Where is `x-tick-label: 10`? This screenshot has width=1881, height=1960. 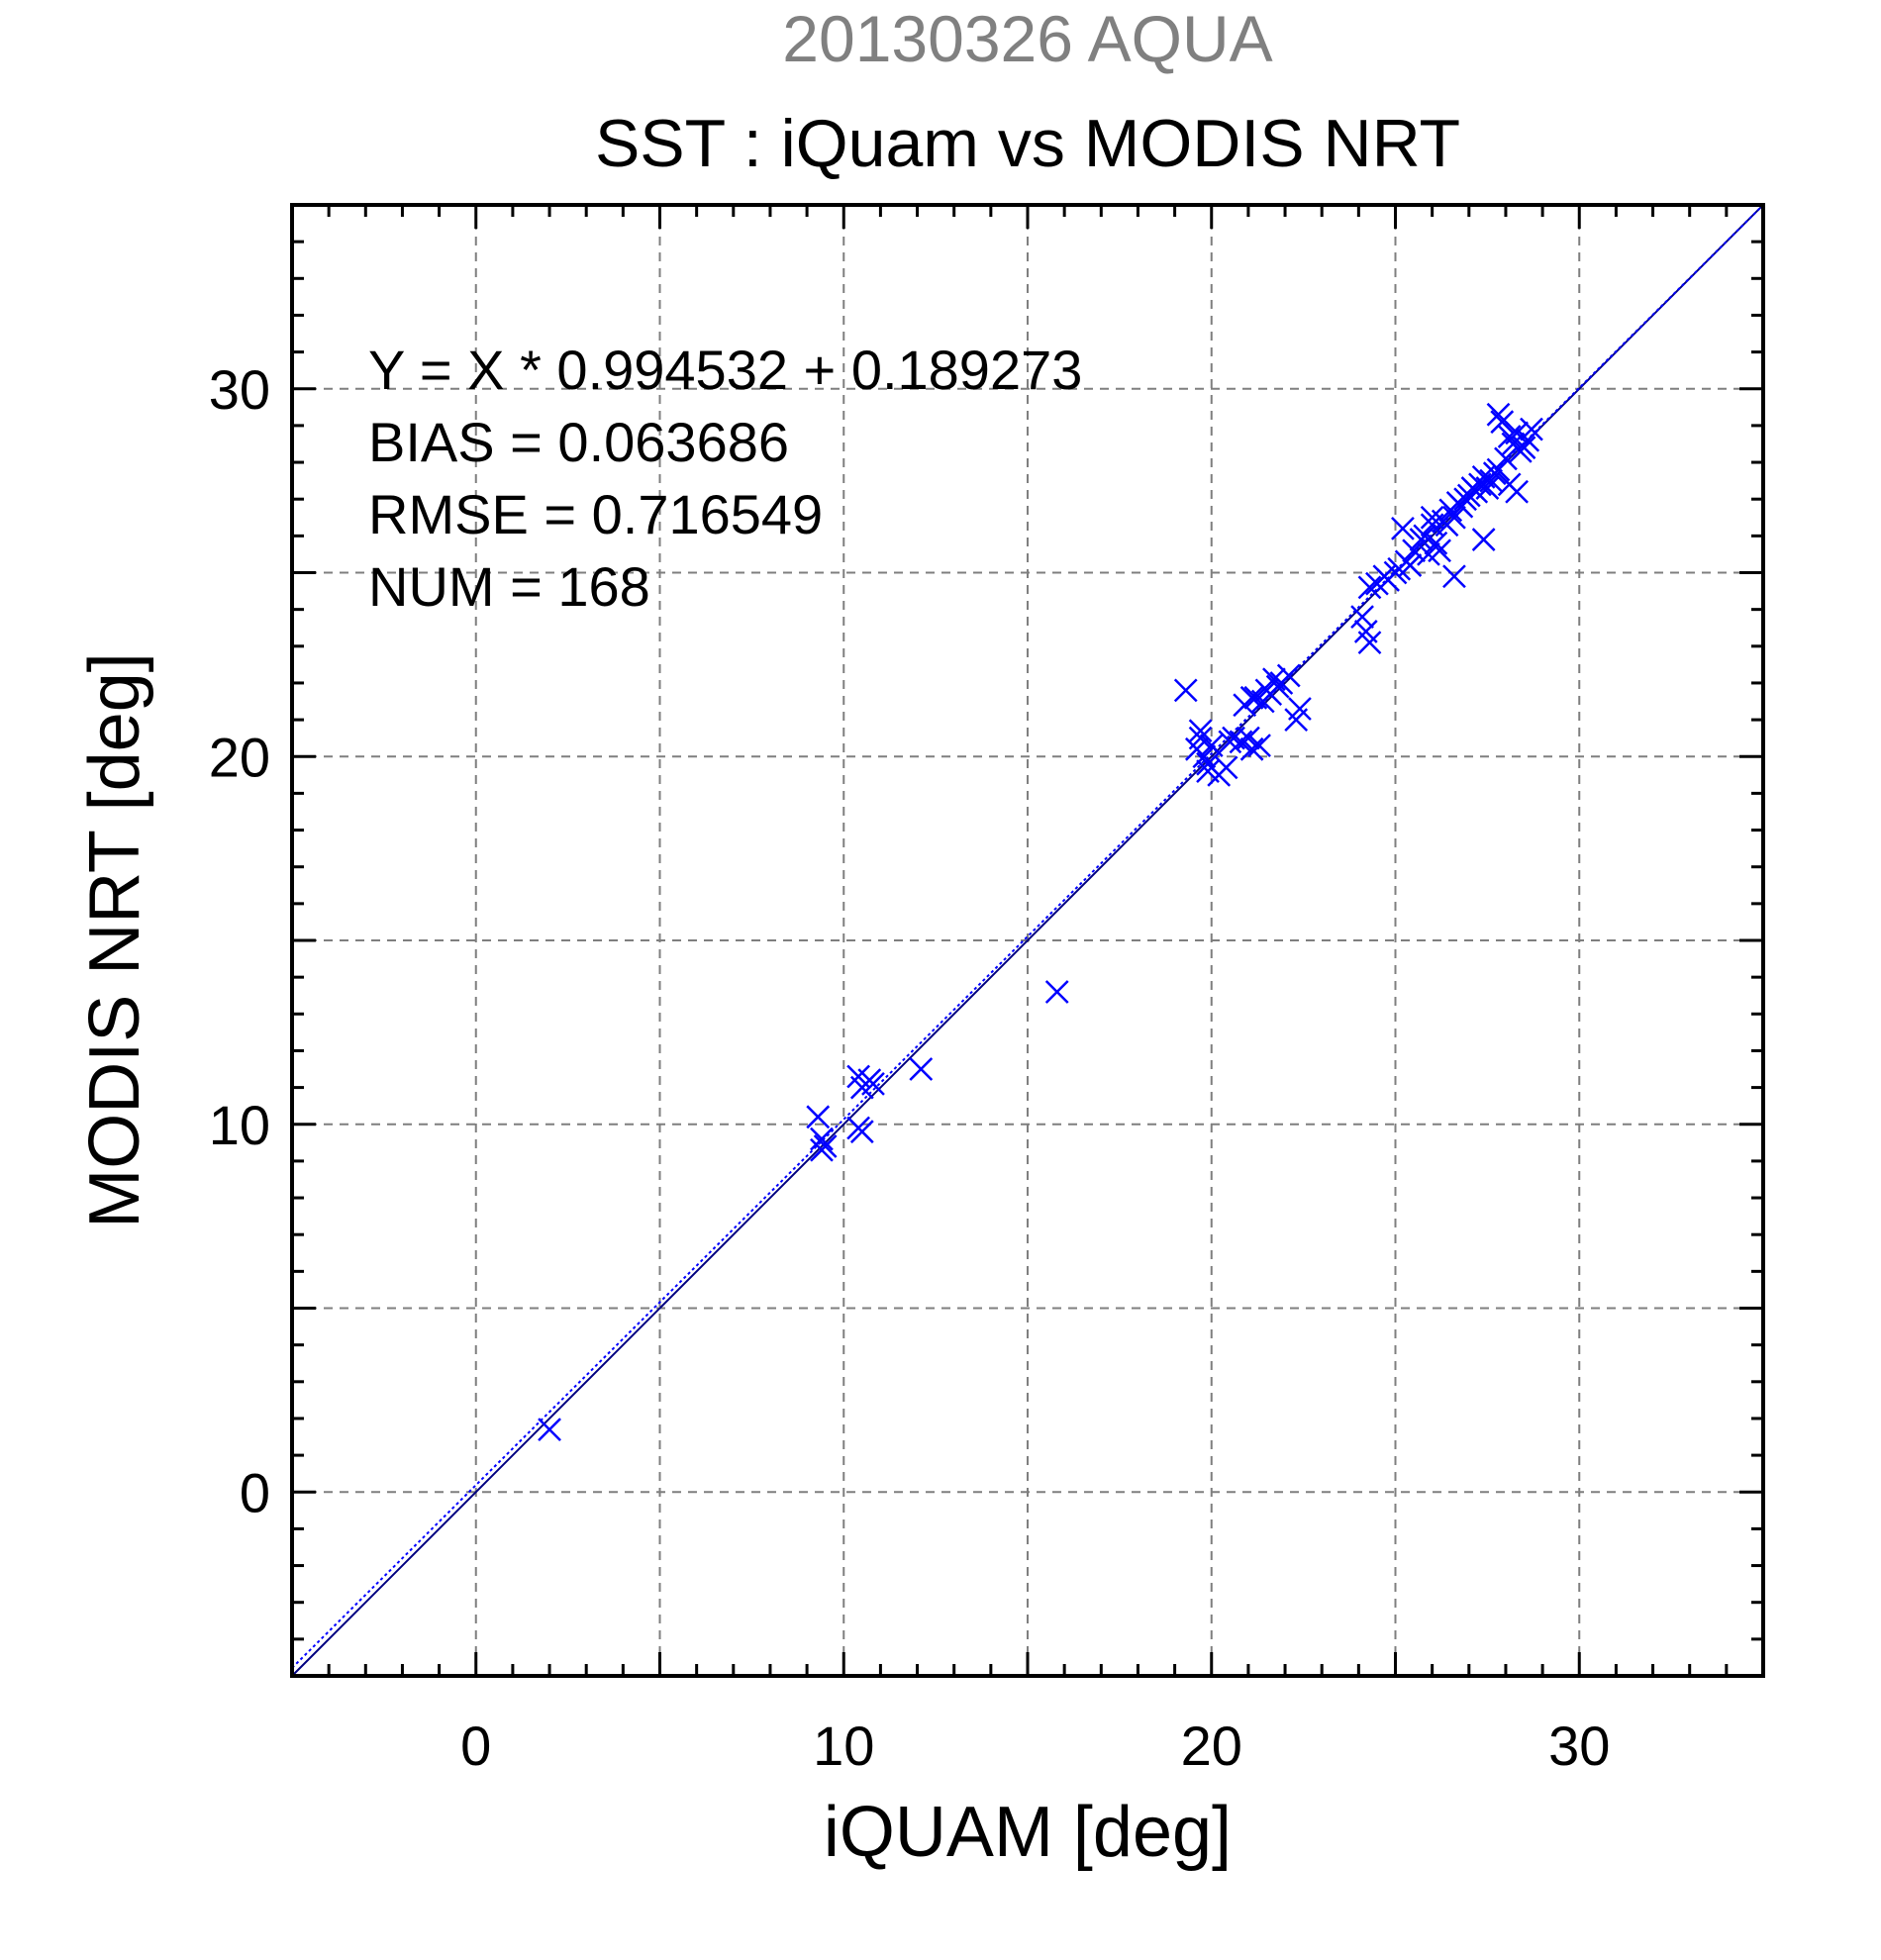
x-tick-label: 10 is located at coordinates (843, 1746).